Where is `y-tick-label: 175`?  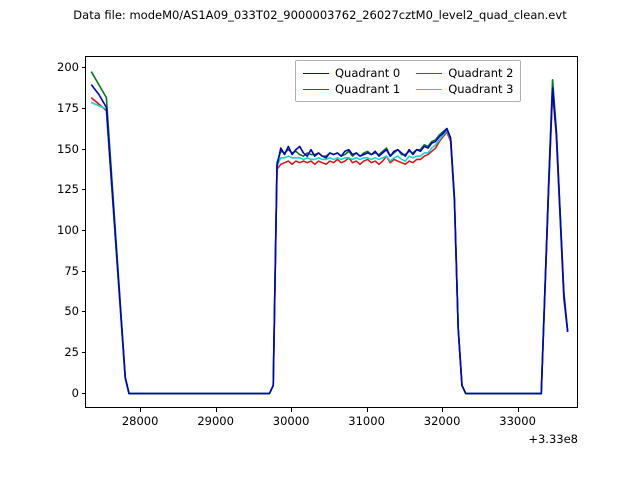
y-tick-label: 175 is located at coordinates (68, 108).